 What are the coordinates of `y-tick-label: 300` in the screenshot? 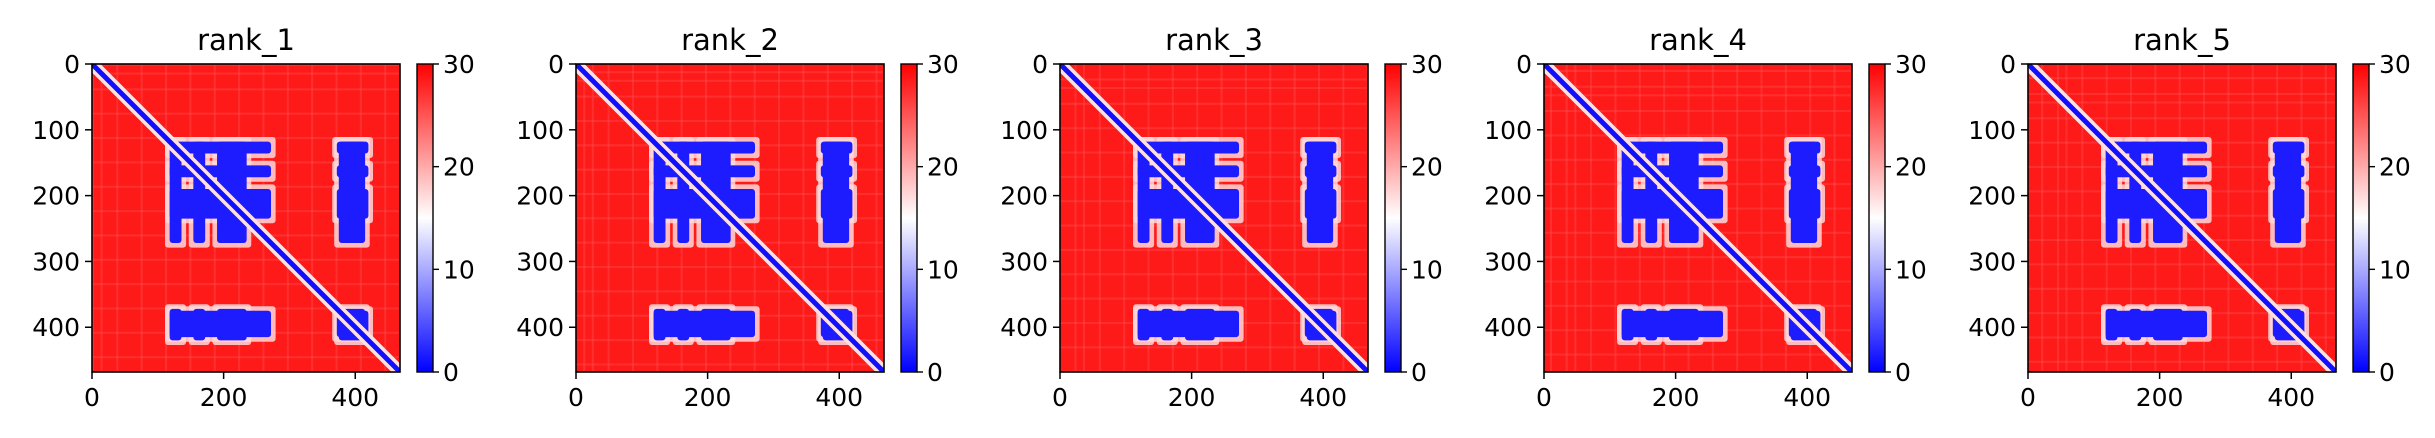 It's located at (1024, 261).